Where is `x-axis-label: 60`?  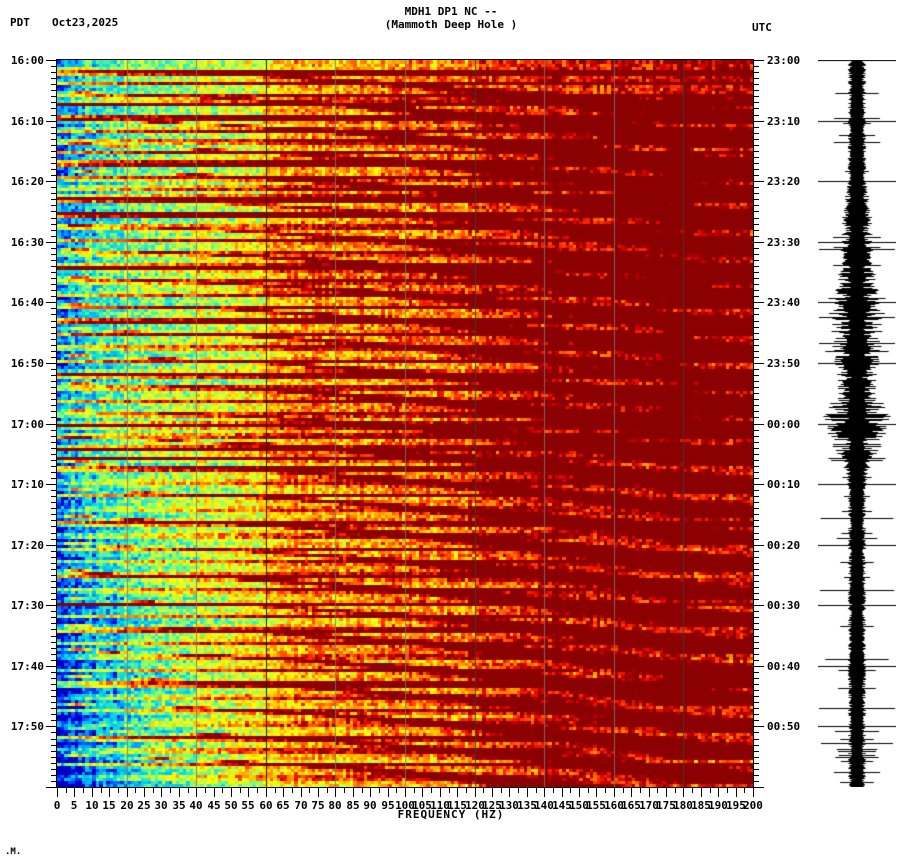
x-axis-label: 60 is located at coordinates (266, 805).